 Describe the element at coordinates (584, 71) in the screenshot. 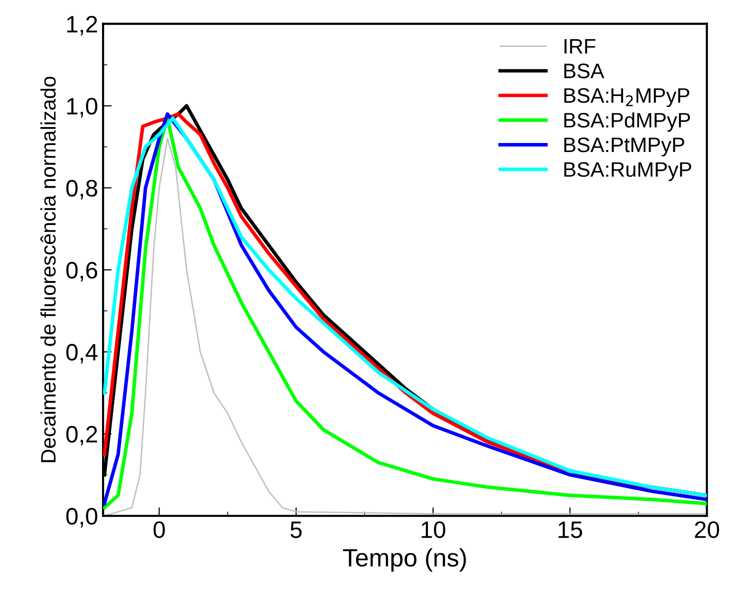

I see `legend-label: BSA` at that location.